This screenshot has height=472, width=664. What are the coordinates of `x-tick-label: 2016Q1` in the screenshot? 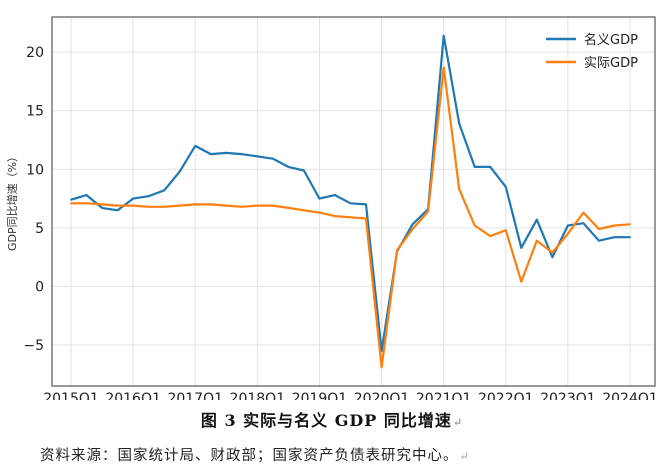 It's located at (133, 395).